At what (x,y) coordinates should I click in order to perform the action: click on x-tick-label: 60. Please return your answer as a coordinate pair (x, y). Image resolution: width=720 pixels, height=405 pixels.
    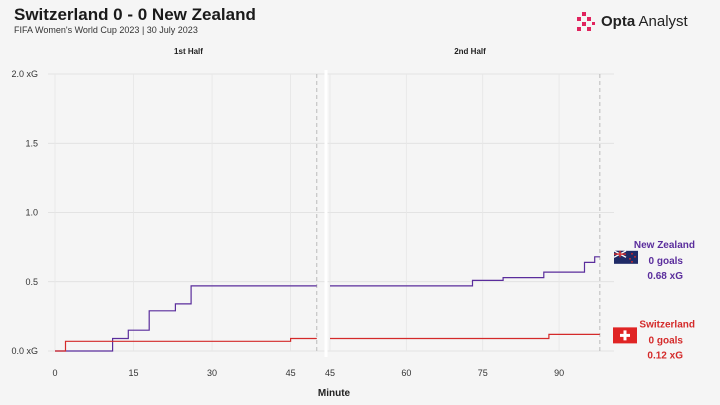
    Looking at the image, I should click on (406, 373).